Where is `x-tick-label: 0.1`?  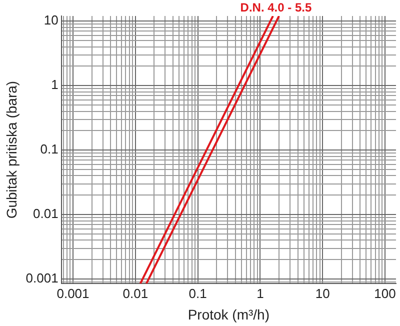 x-tick-label: 0.1 is located at coordinates (197, 293).